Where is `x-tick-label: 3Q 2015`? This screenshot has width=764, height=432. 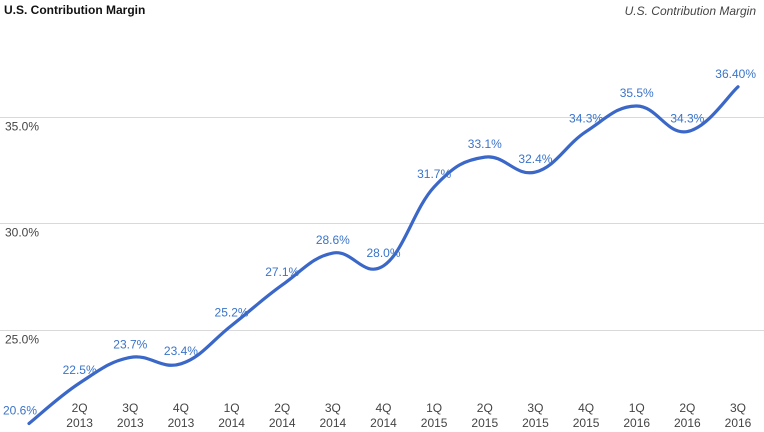
x-tick-label: 3Q 2015 is located at coordinates (535, 415).